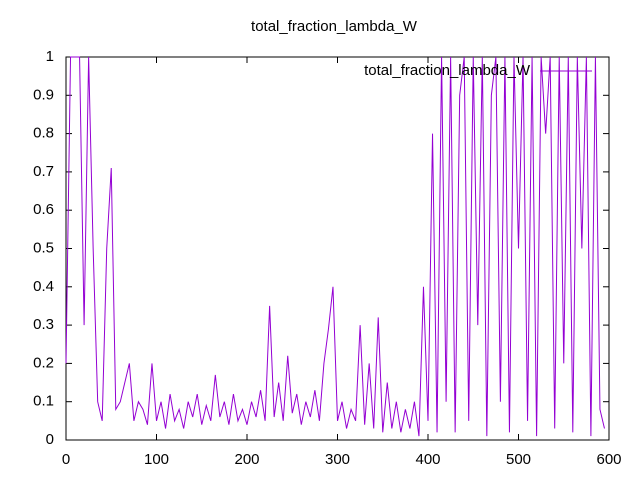 The image size is (640, 480). What do you see at coordinates (43, 247) in the screenshot?
I see `y-tick-label: 0.5` at bounding box center [43, 247].